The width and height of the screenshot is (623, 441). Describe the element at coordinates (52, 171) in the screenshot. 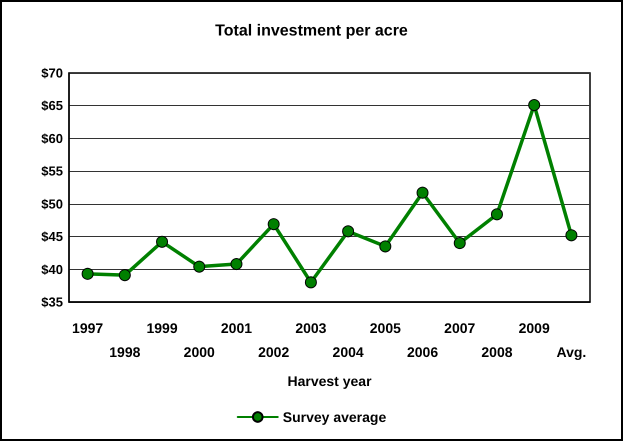

I see `y-tick-label: $55` at that location.